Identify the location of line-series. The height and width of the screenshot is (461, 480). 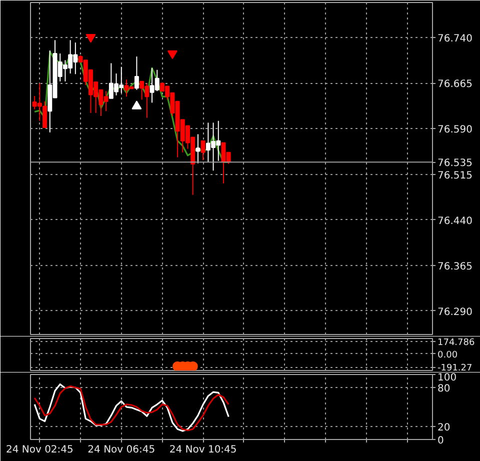
(132, 106).